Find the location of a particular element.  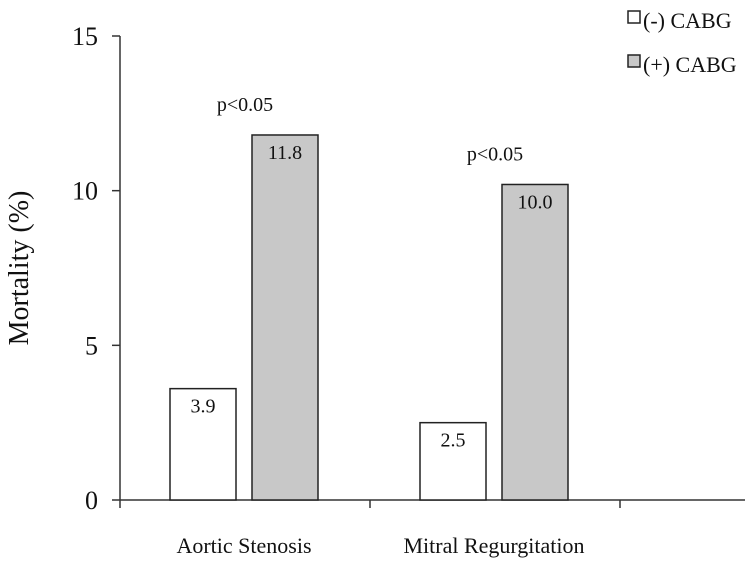

legend: (-) CABG (+) CABG is located at coordinates (682, 42).